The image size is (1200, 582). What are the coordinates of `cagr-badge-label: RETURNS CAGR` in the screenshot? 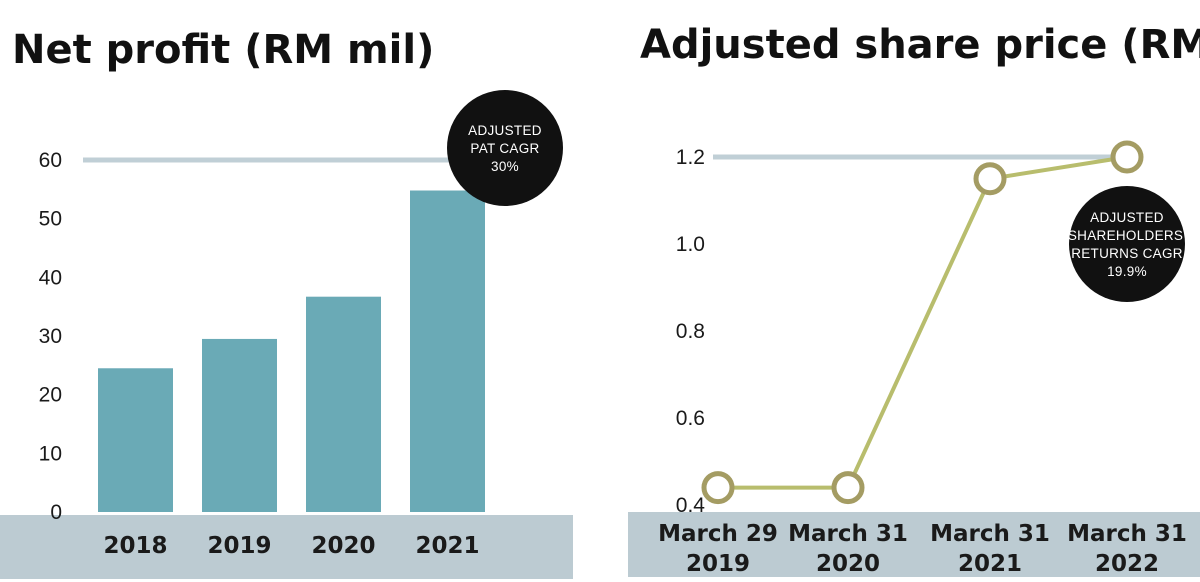 It's located at (1127, 253).